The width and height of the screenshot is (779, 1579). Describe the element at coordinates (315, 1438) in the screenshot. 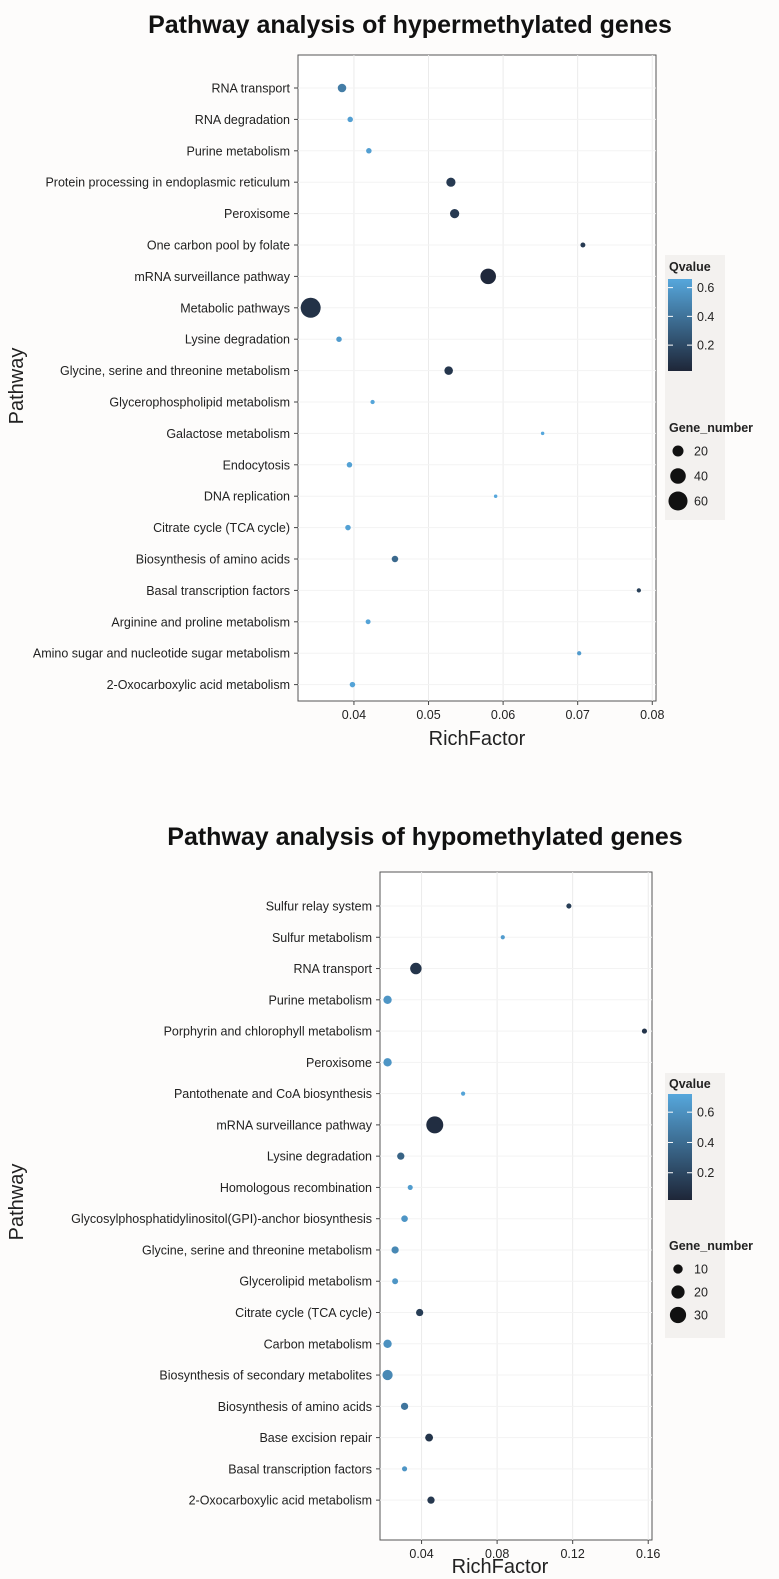

I see `pathway-label: Base excision repair` at that location.